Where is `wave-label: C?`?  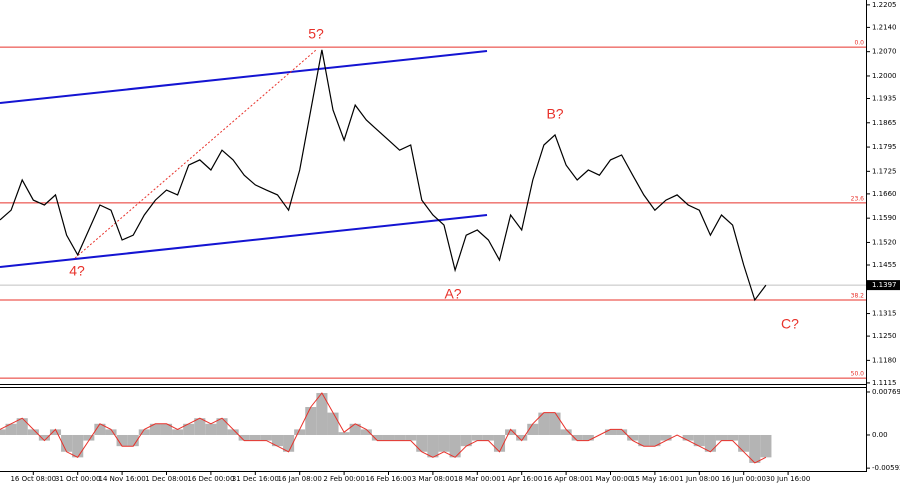 wave-label: C? is located at coordinates (790, 324).